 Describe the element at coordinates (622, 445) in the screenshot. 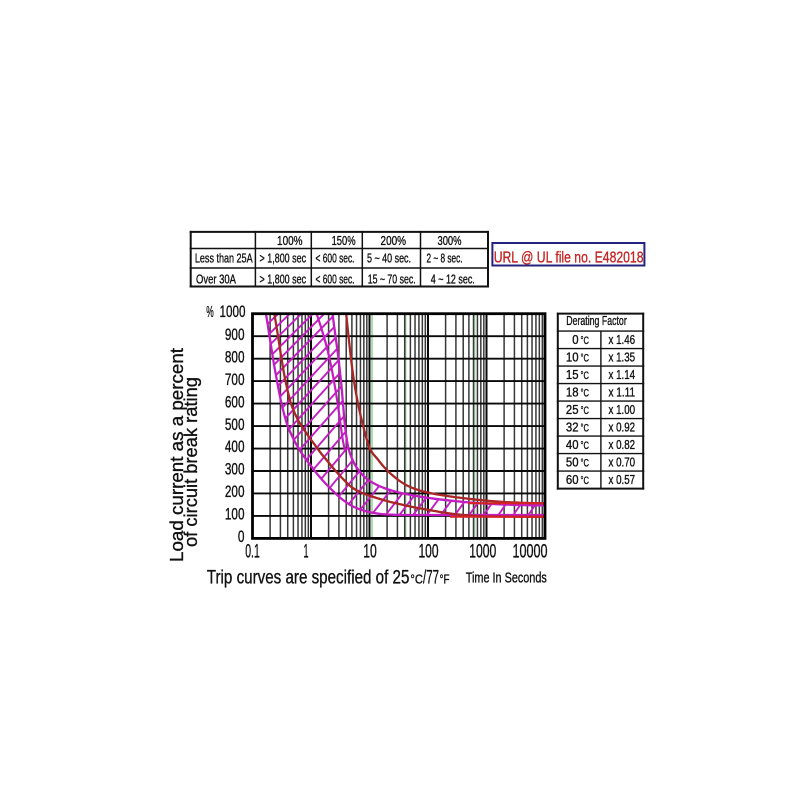

I see `svg-text: x 0.82` at that location.